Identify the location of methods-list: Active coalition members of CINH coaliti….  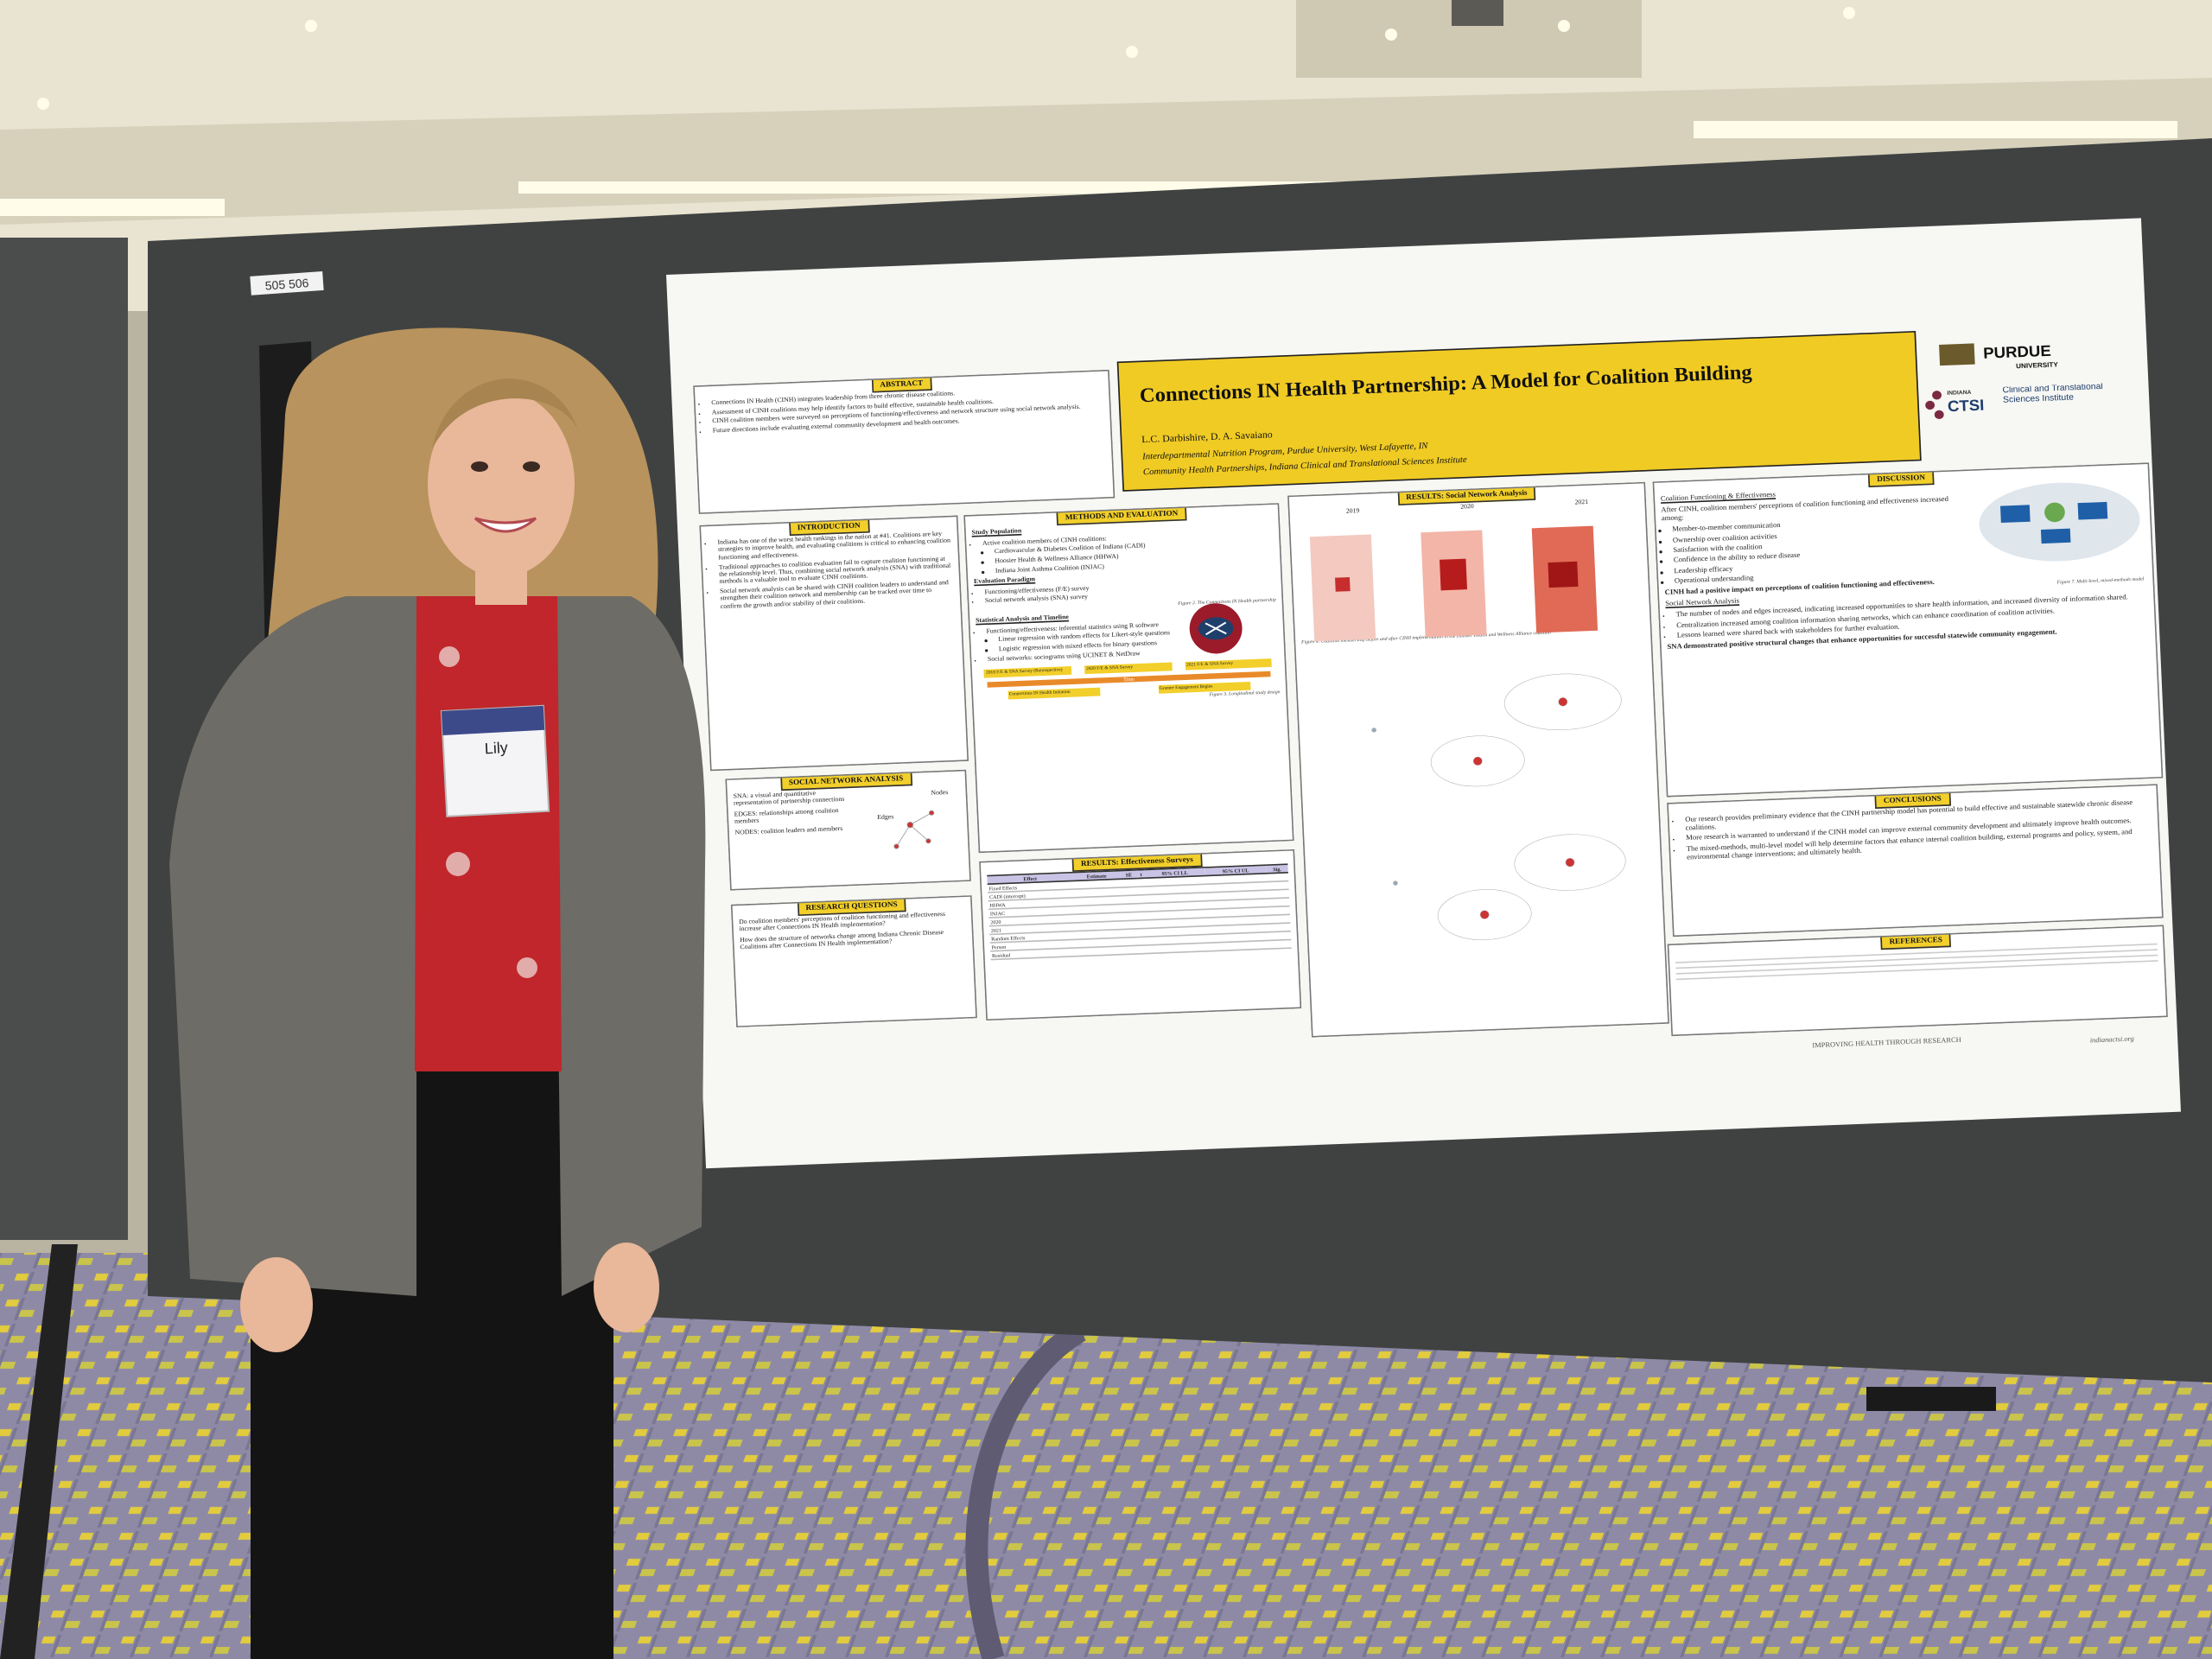
(1123, 551).